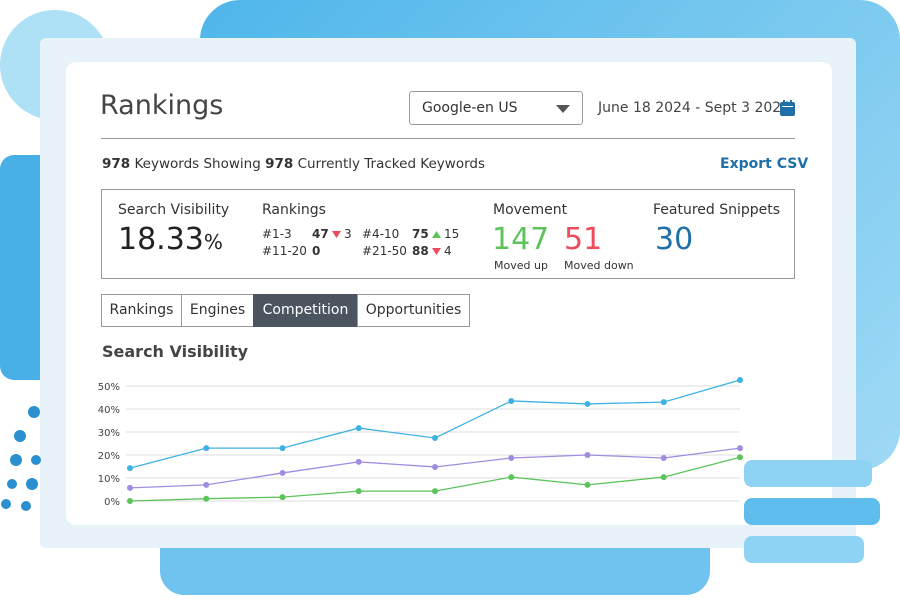 The image size is (900, 600). I want to click on chart-title: Search Visibility, so click(175, 351).